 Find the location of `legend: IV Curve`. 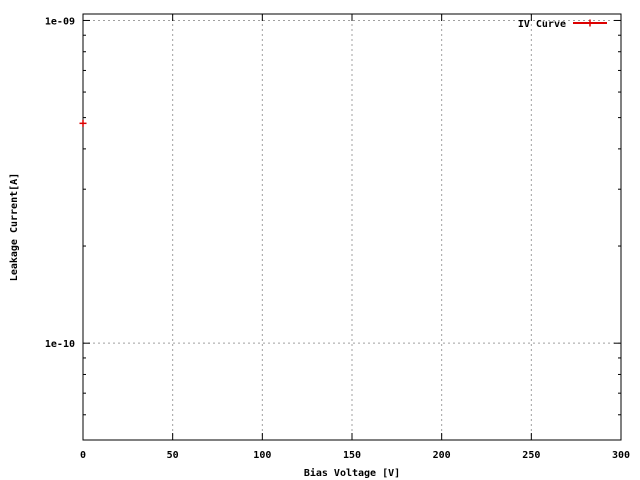

legend: IV Curve is located at coordinates (562, 24).